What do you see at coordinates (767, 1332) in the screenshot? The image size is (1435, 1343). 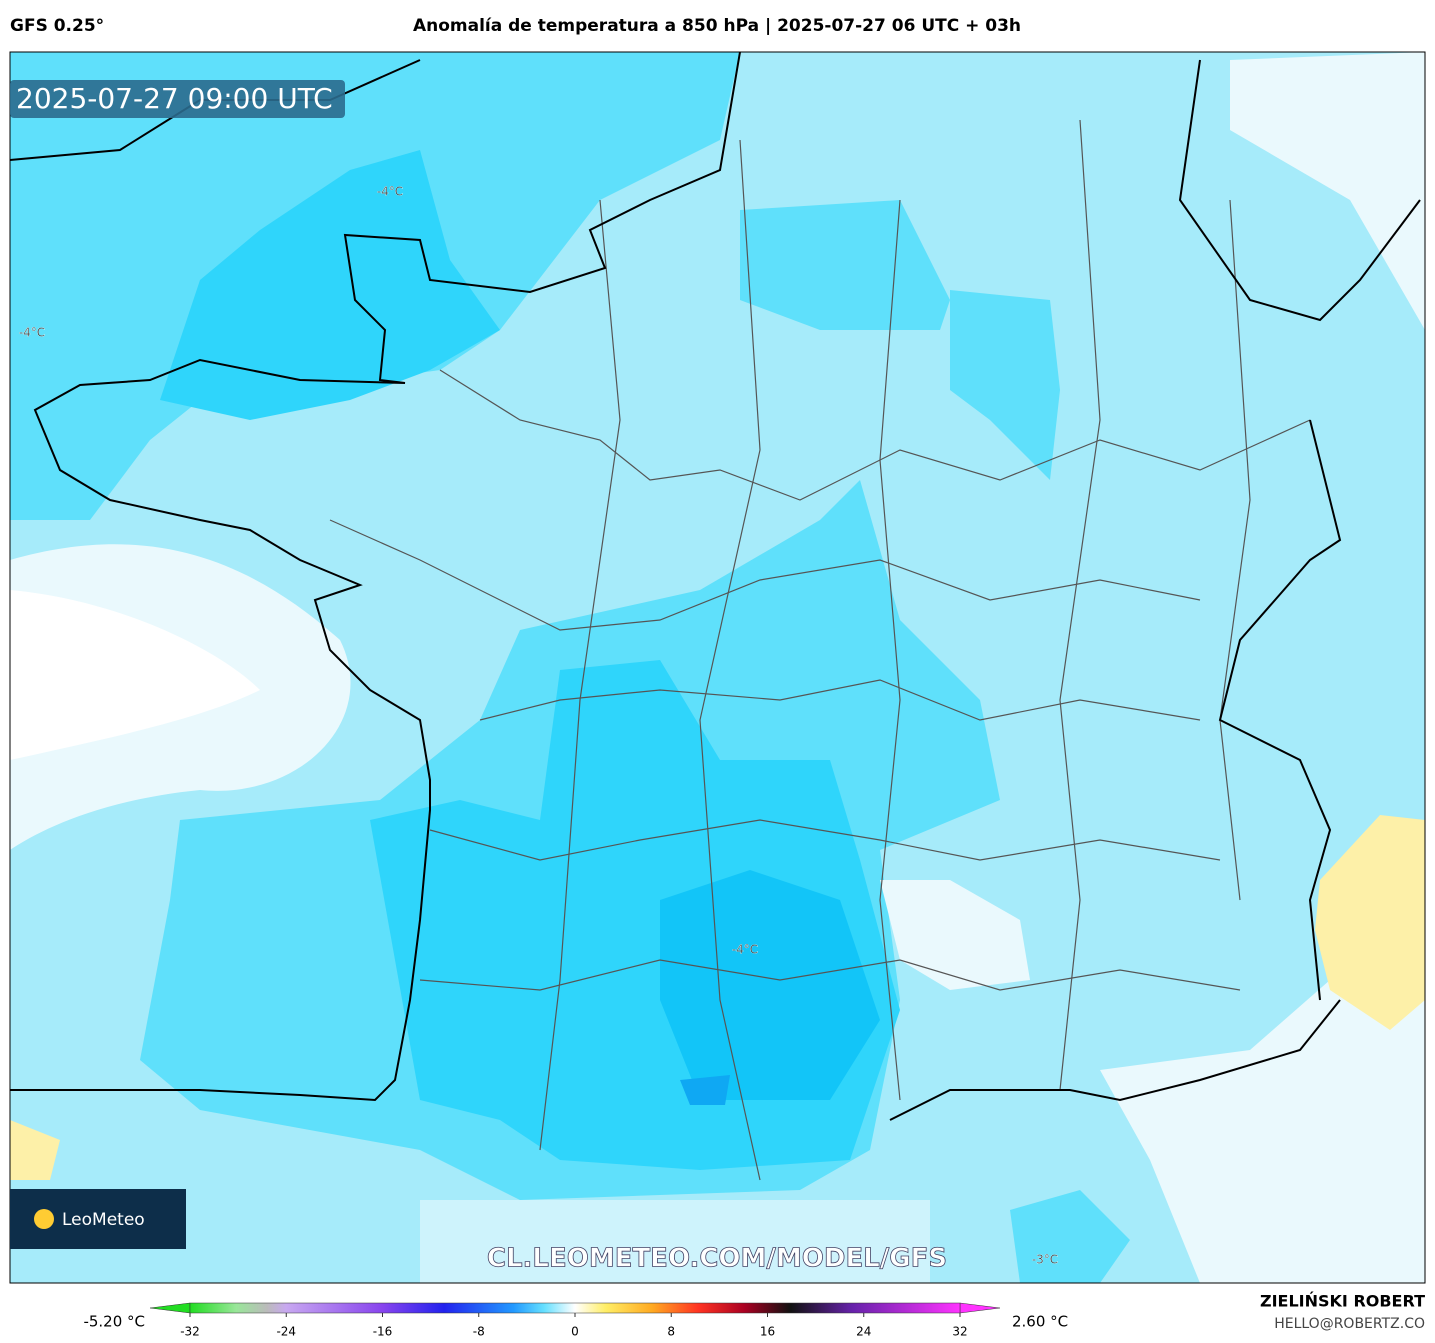 I see `colorbar-tick-label: 16` at bounding box center [767, 1332].